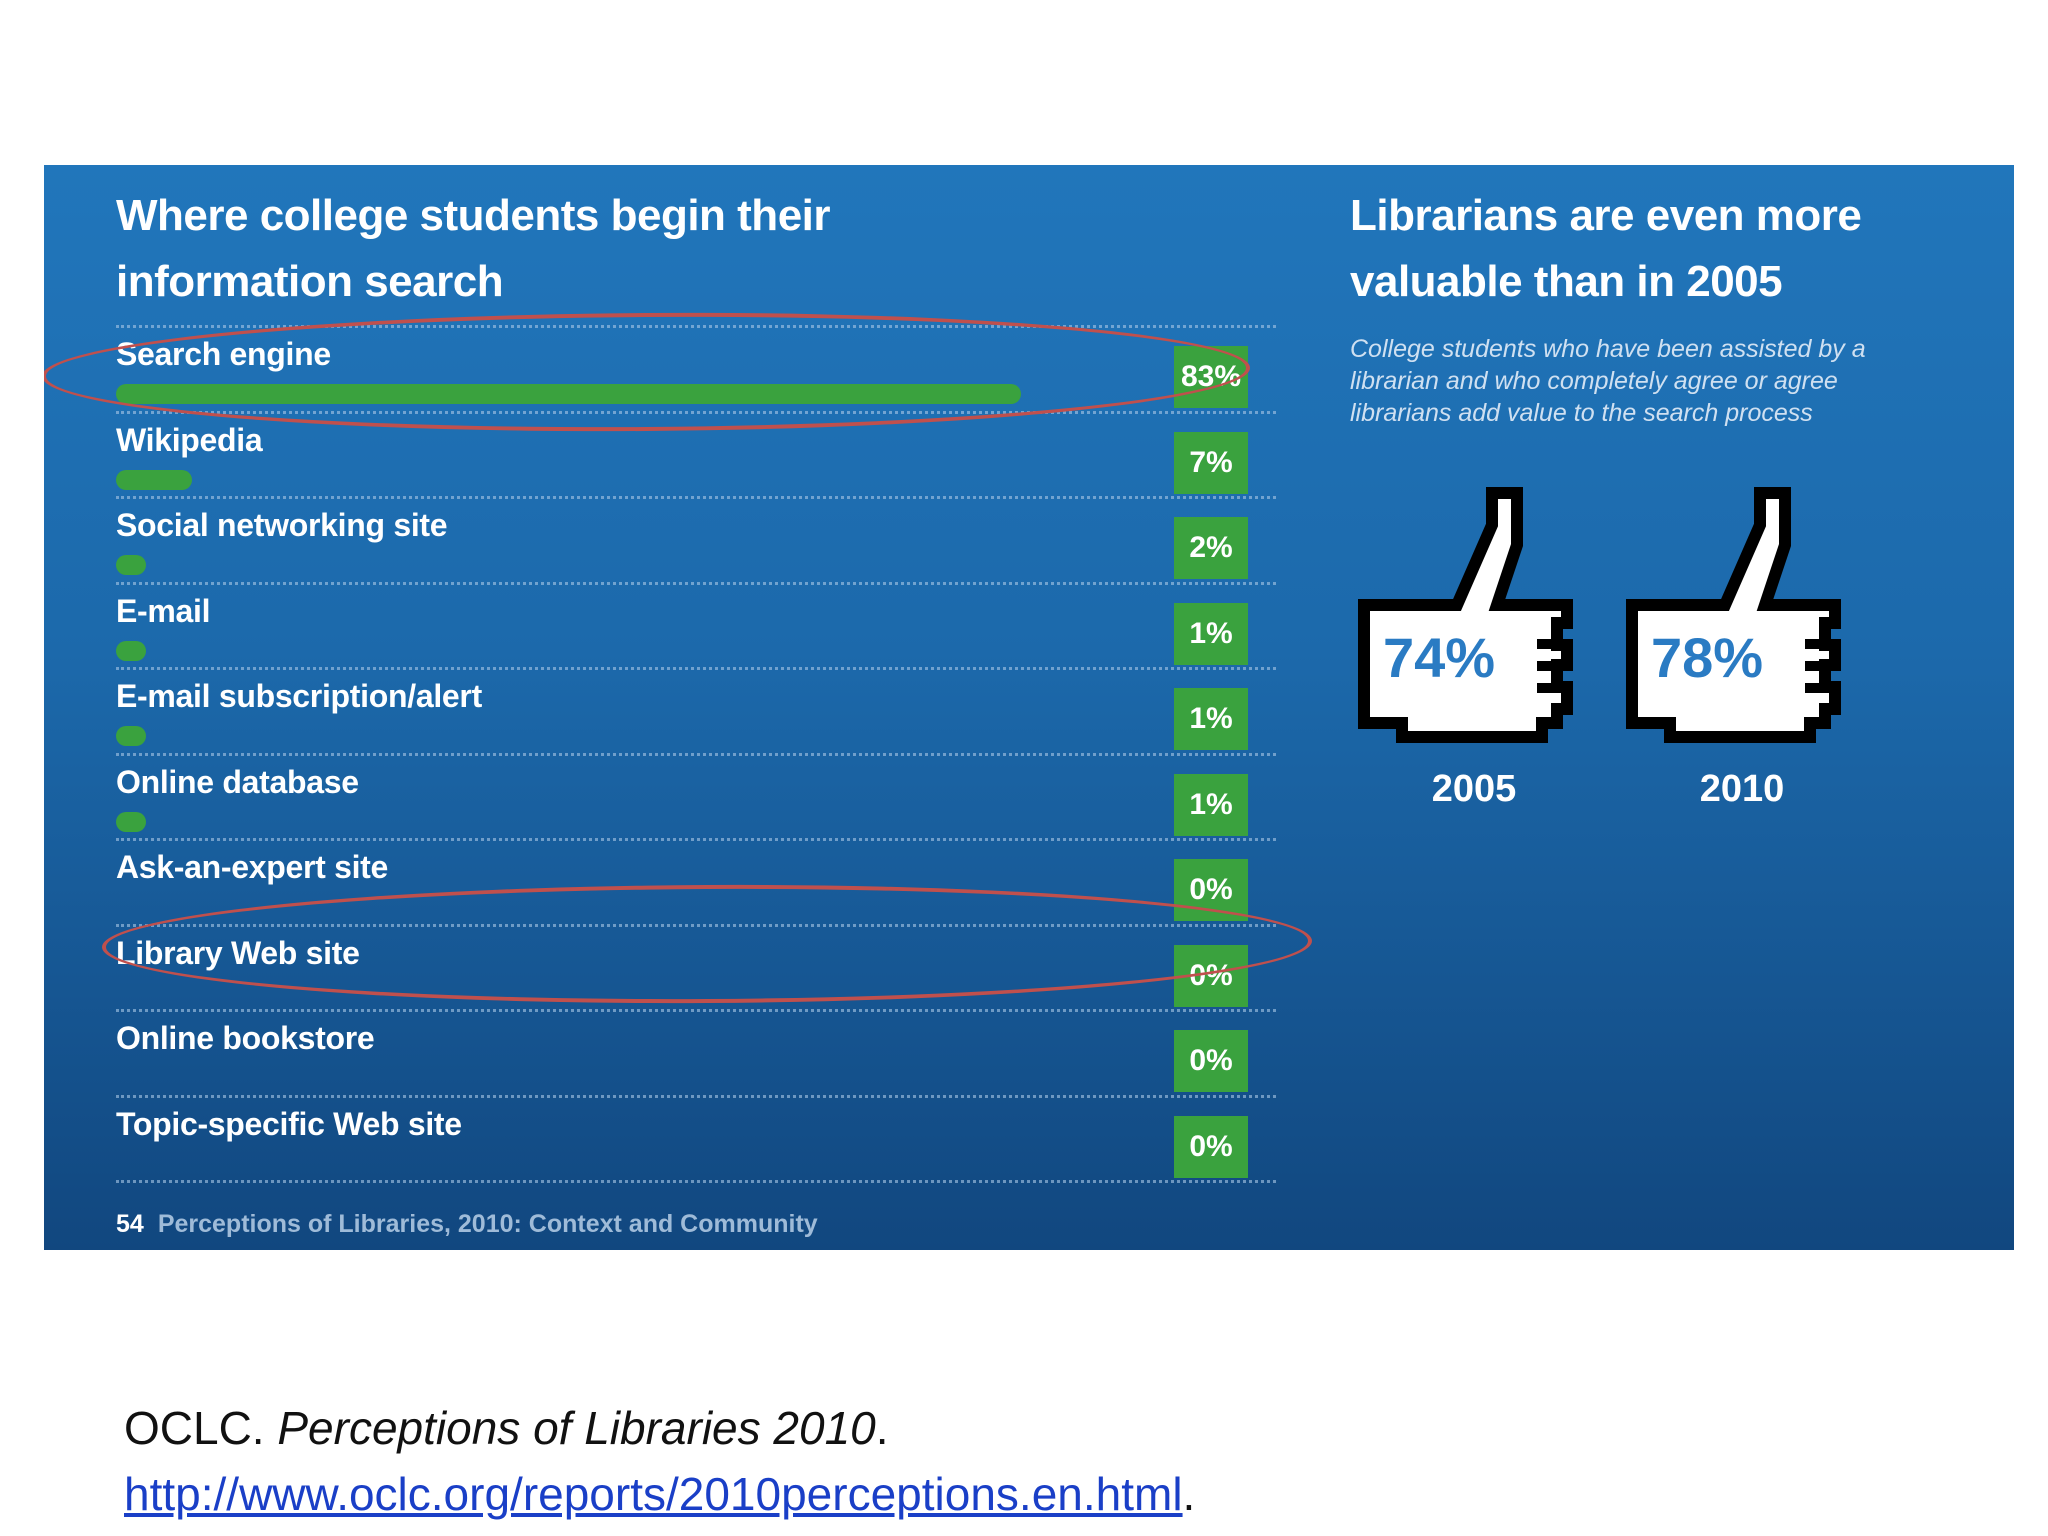  What do you see at coordinates (245, 1038) in the screenshot?
I see `bar-label: Online bookstore` at bounding box center [245, 1038].